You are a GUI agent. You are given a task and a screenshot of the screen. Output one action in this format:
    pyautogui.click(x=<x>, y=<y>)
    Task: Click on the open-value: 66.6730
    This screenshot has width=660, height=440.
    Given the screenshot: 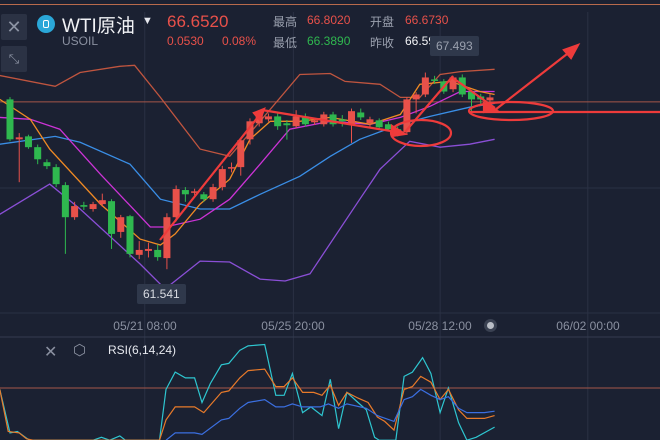 What is the action you would take?
    pyautogui.click(x=427, y=20)
    